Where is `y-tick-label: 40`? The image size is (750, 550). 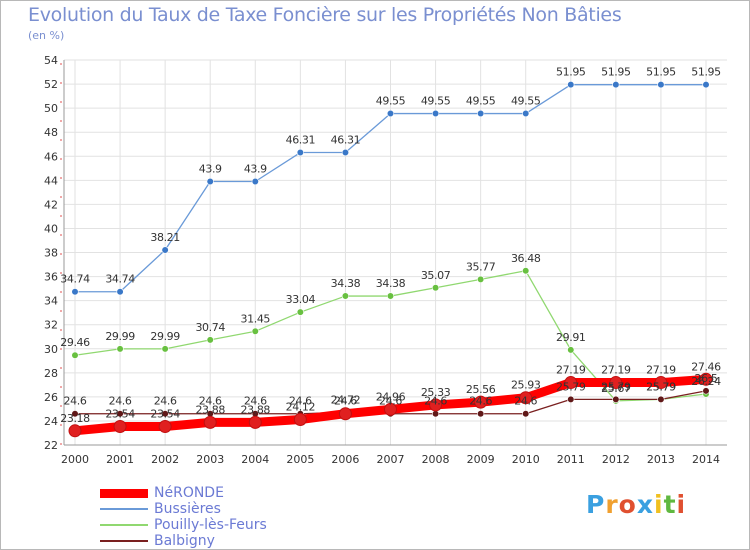
y-tick-label: 40 is located at coordinates (51, 228).